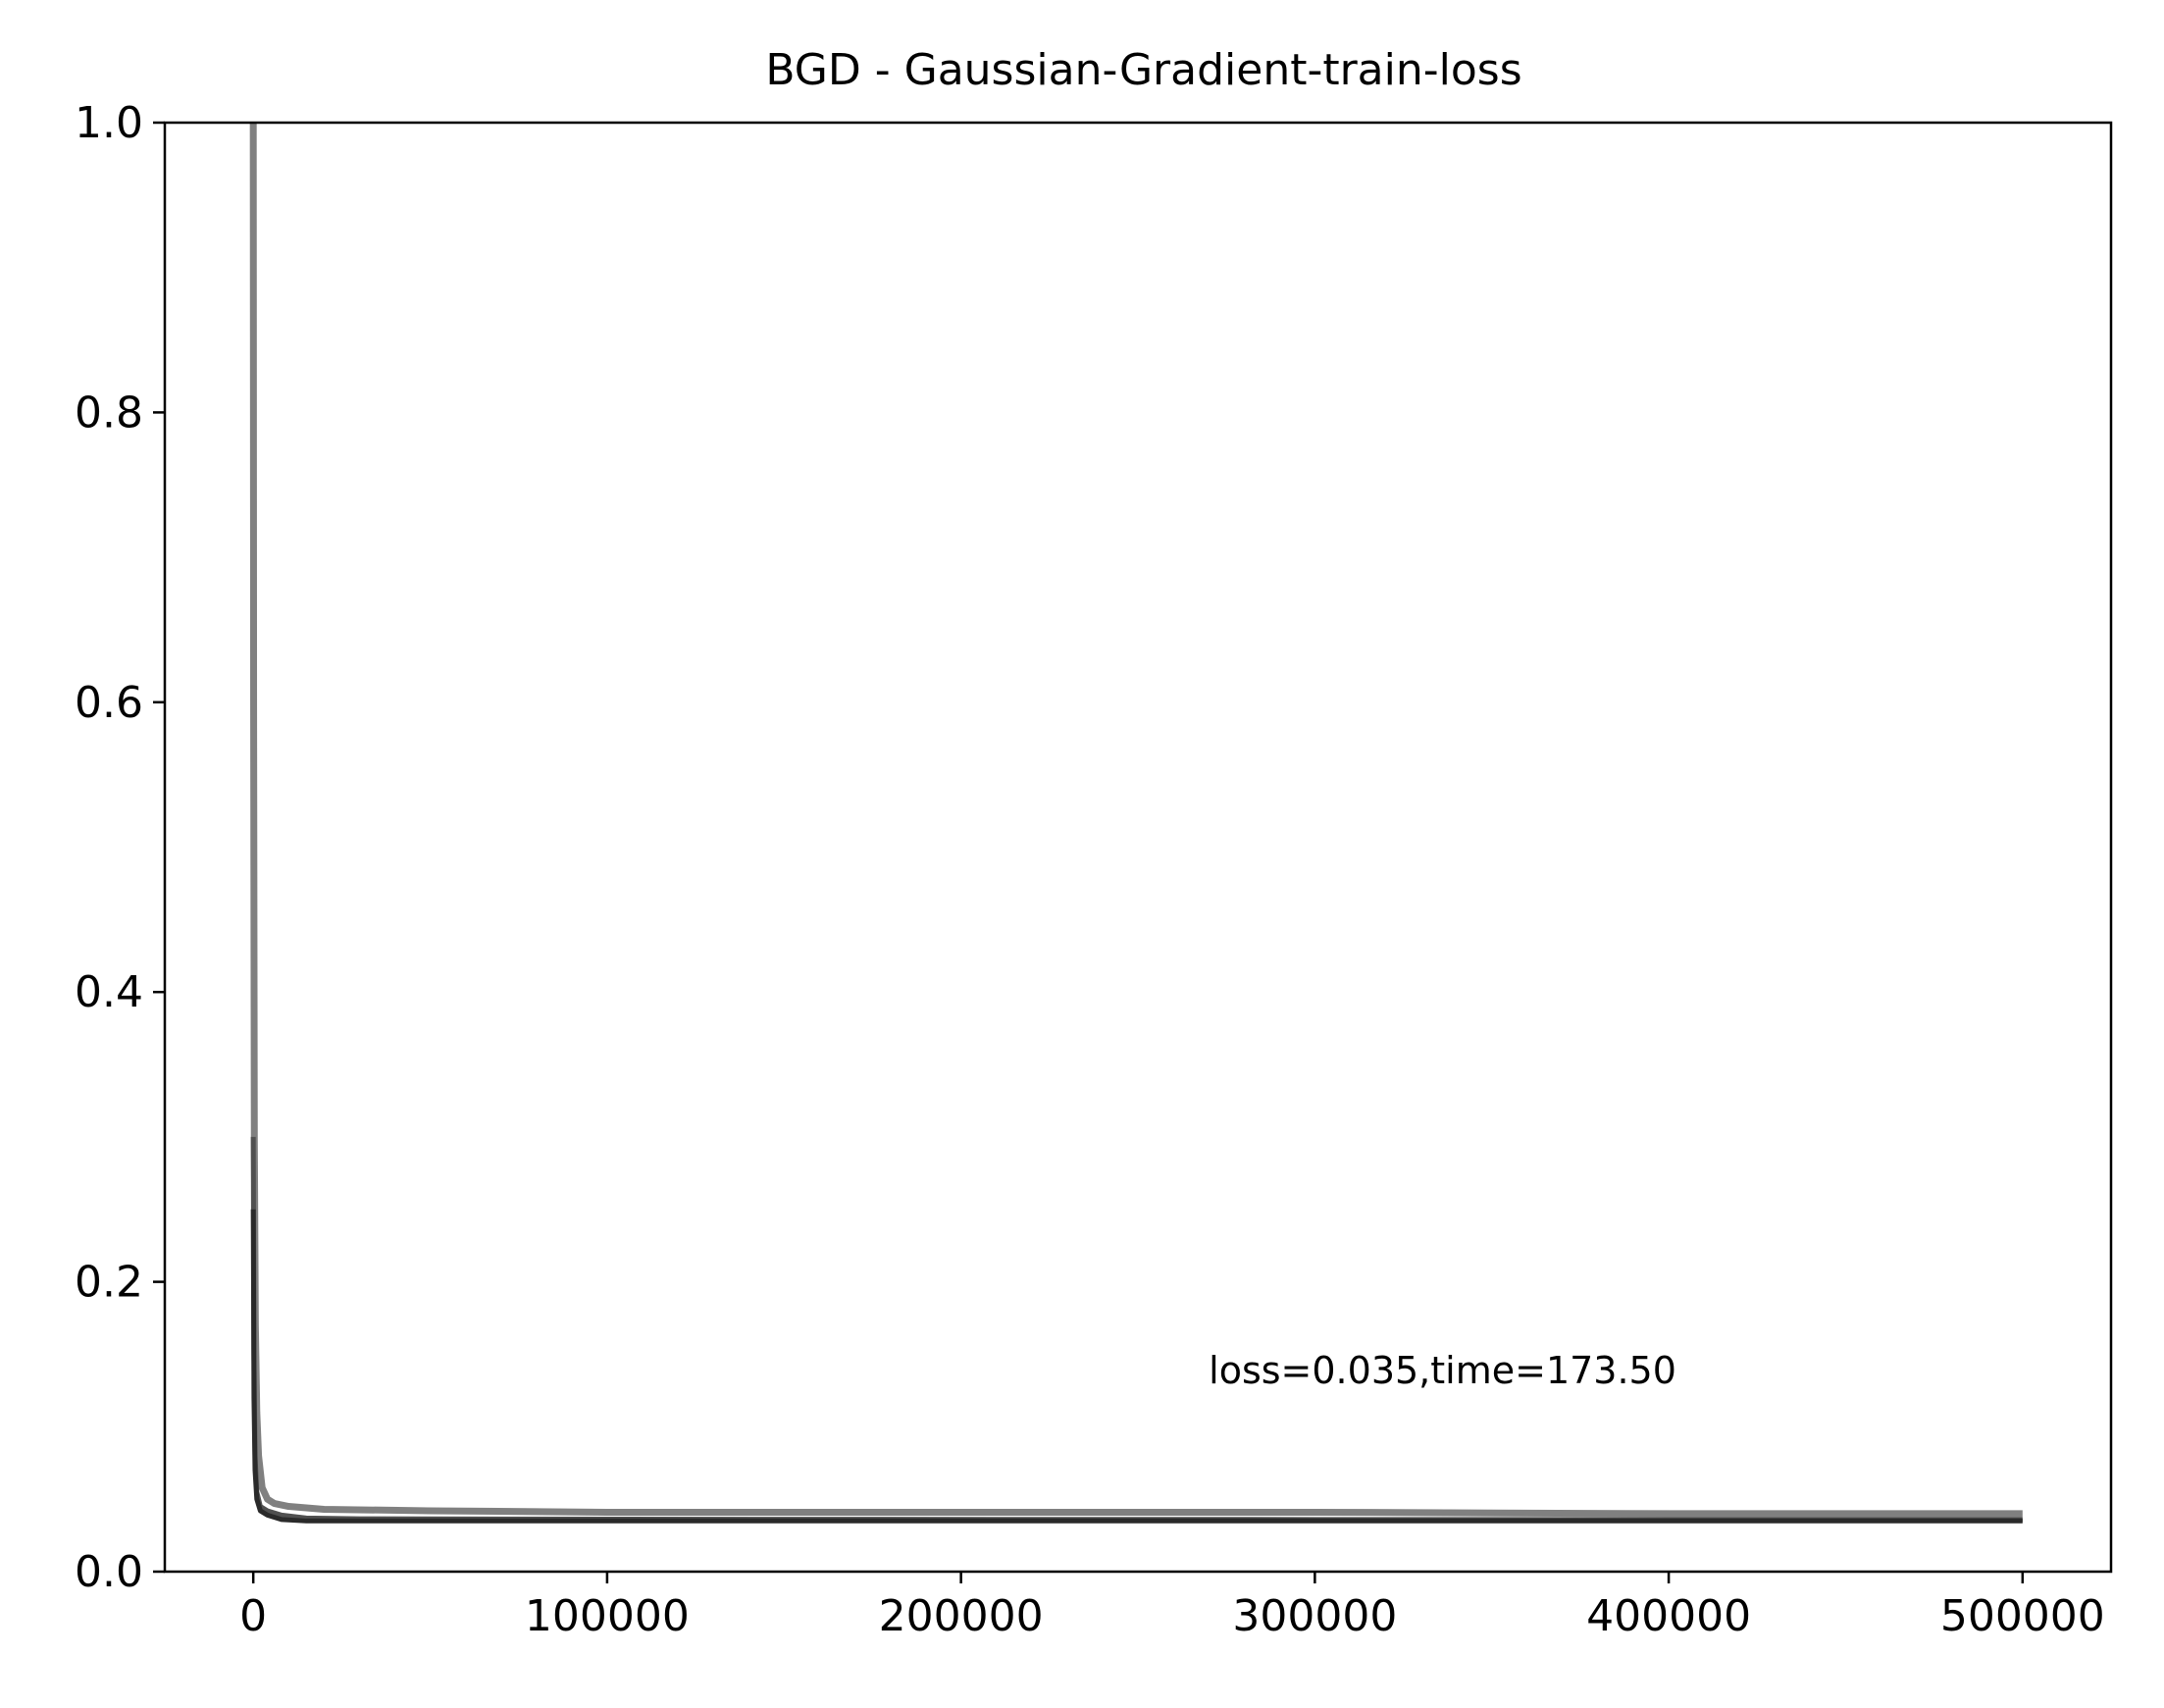 Image resolution: width=2164 pixels, height=1708 pixels. I want to click on loss-time-annotation: loss=0.035,time=173.50, so click(1442, 1371).